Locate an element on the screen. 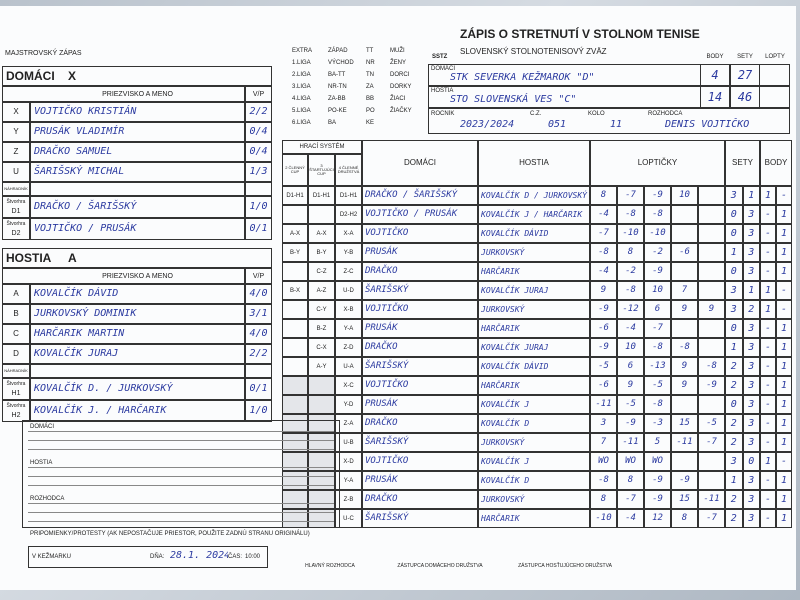 This screenshot has height=600, width=800. league-option: NR-TN is located at coordinates (337, 87).